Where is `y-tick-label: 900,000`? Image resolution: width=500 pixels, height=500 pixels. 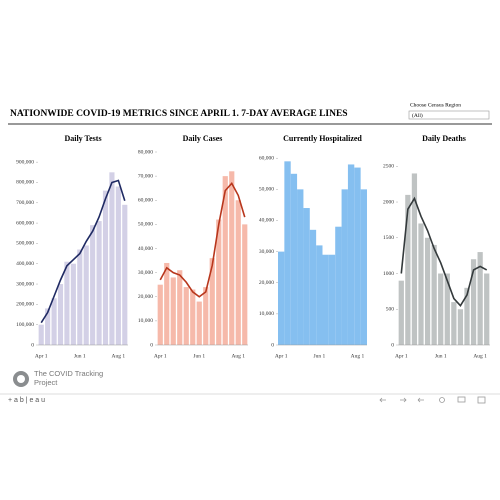 y-tick-label: 900,000 is located at coordinates (25, 162).